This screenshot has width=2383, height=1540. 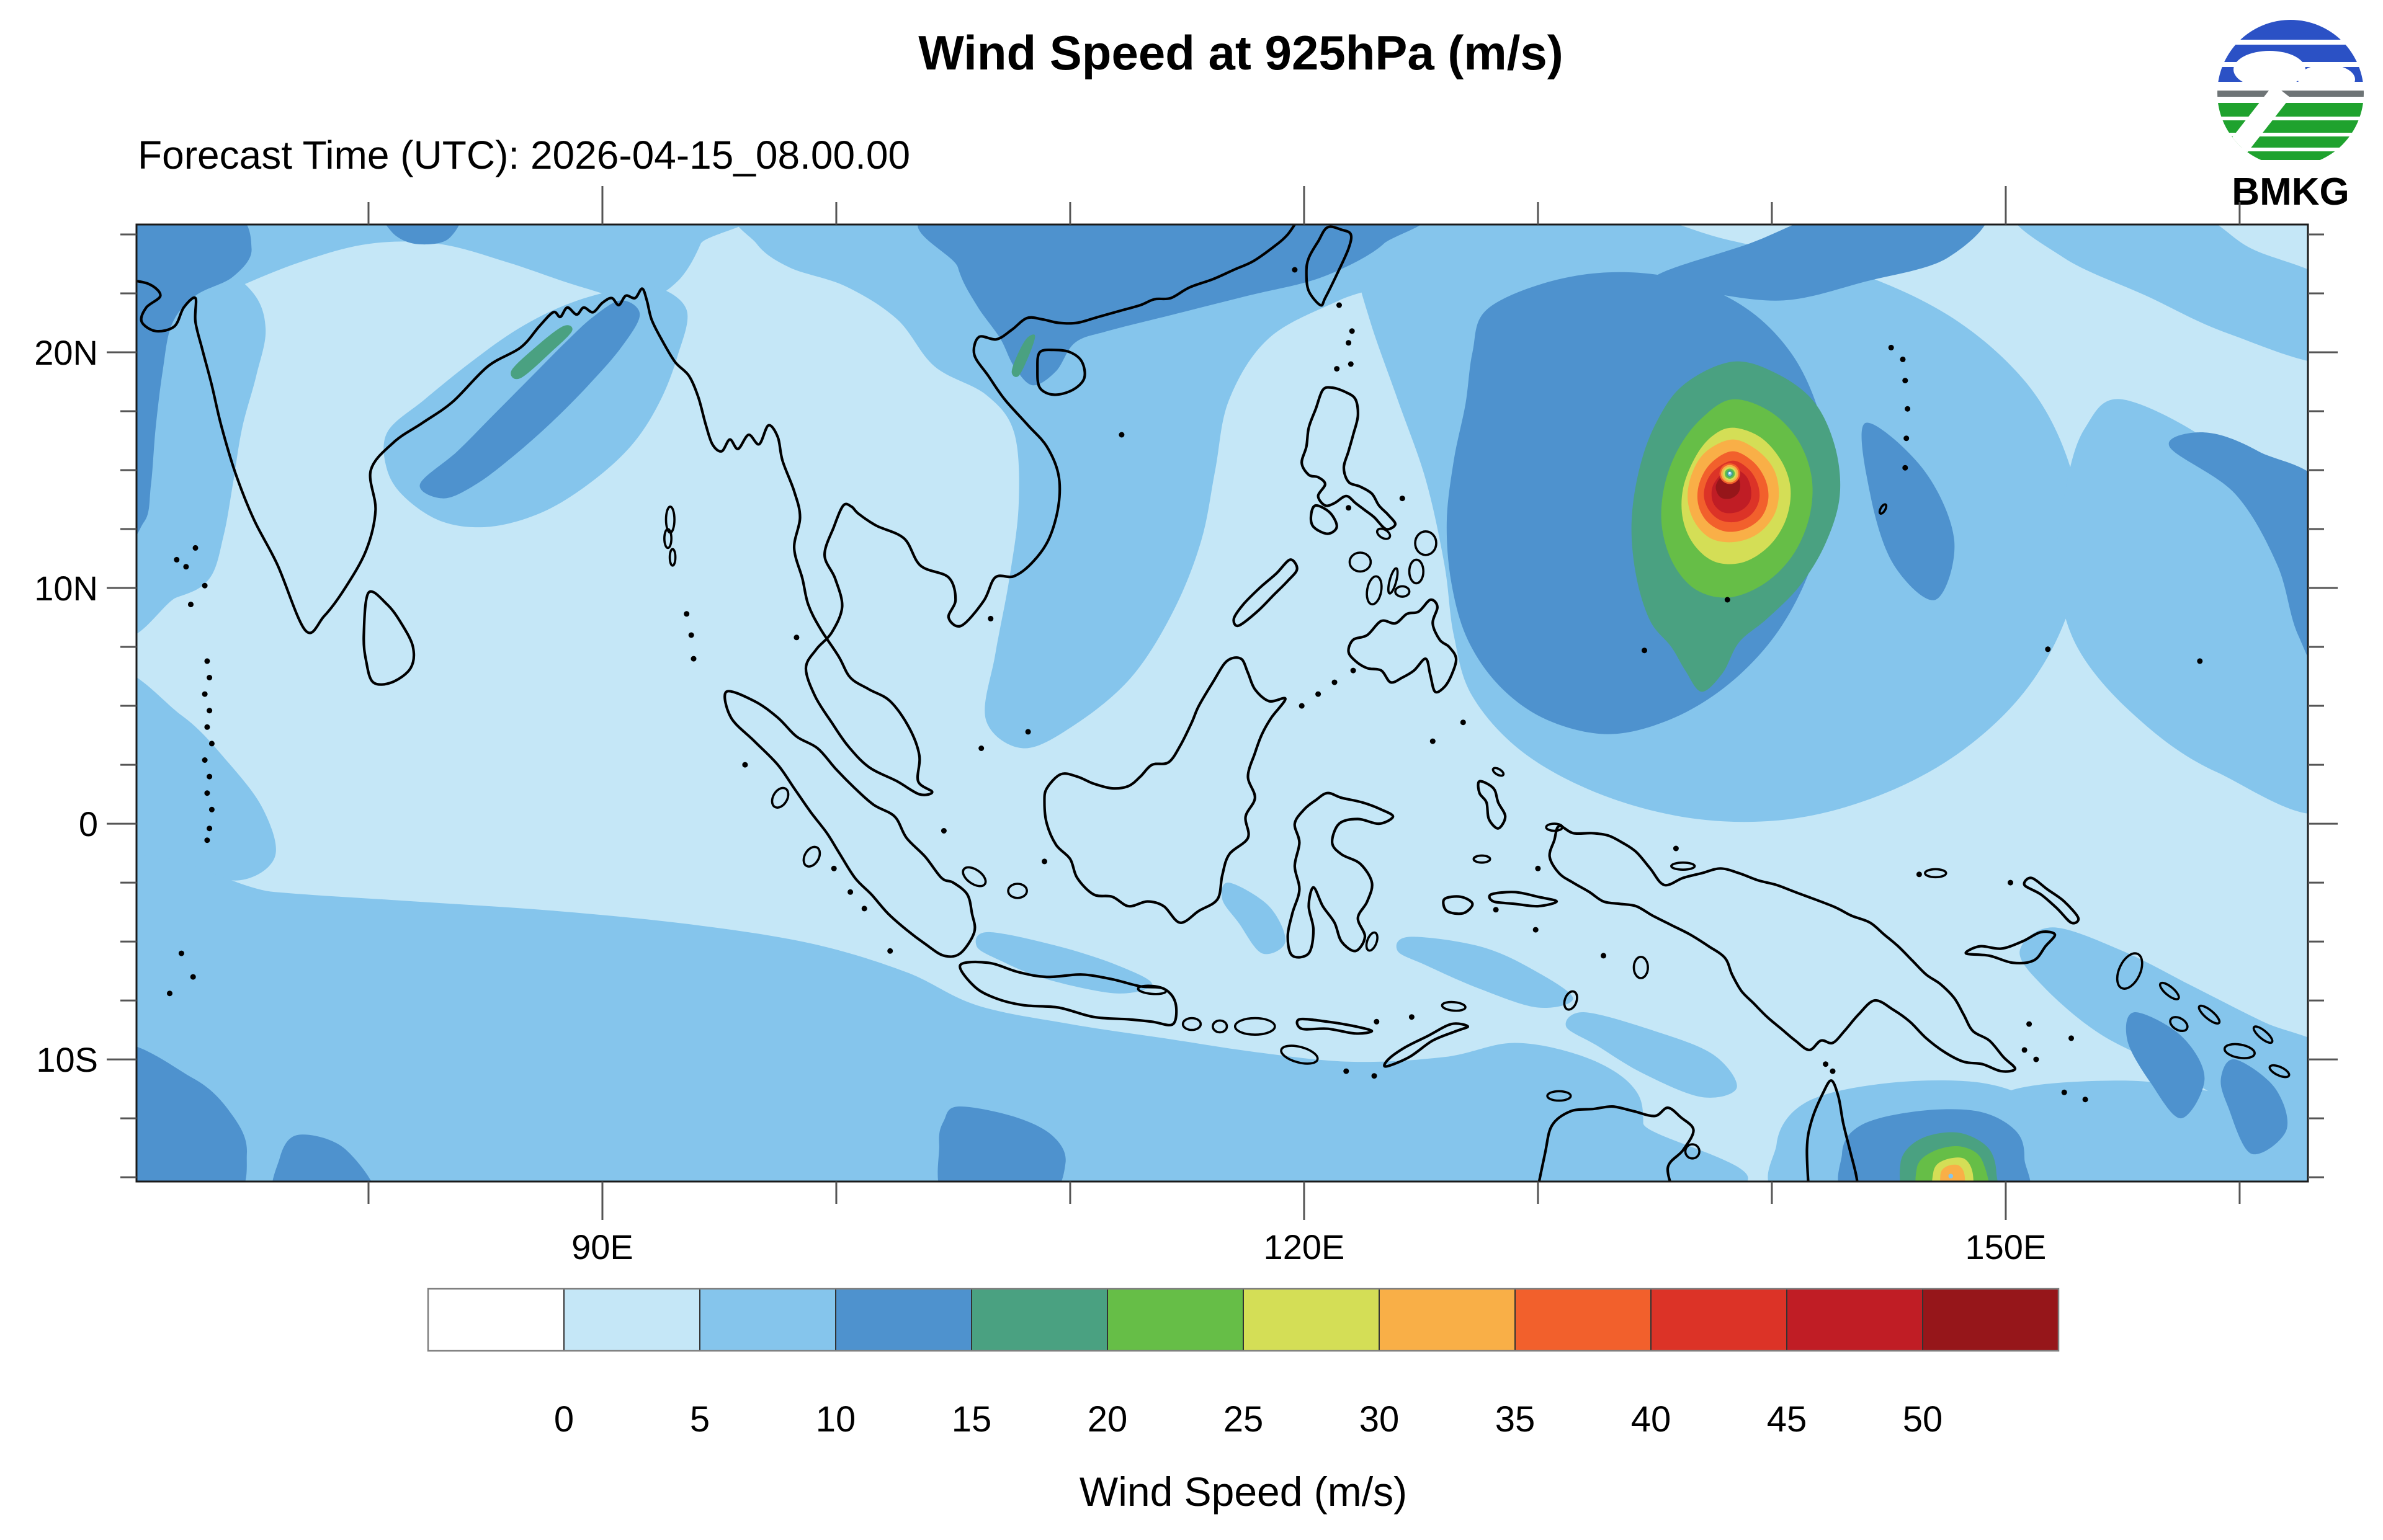 I want to click on coastline-borneo, so click(x=1165, y=790).